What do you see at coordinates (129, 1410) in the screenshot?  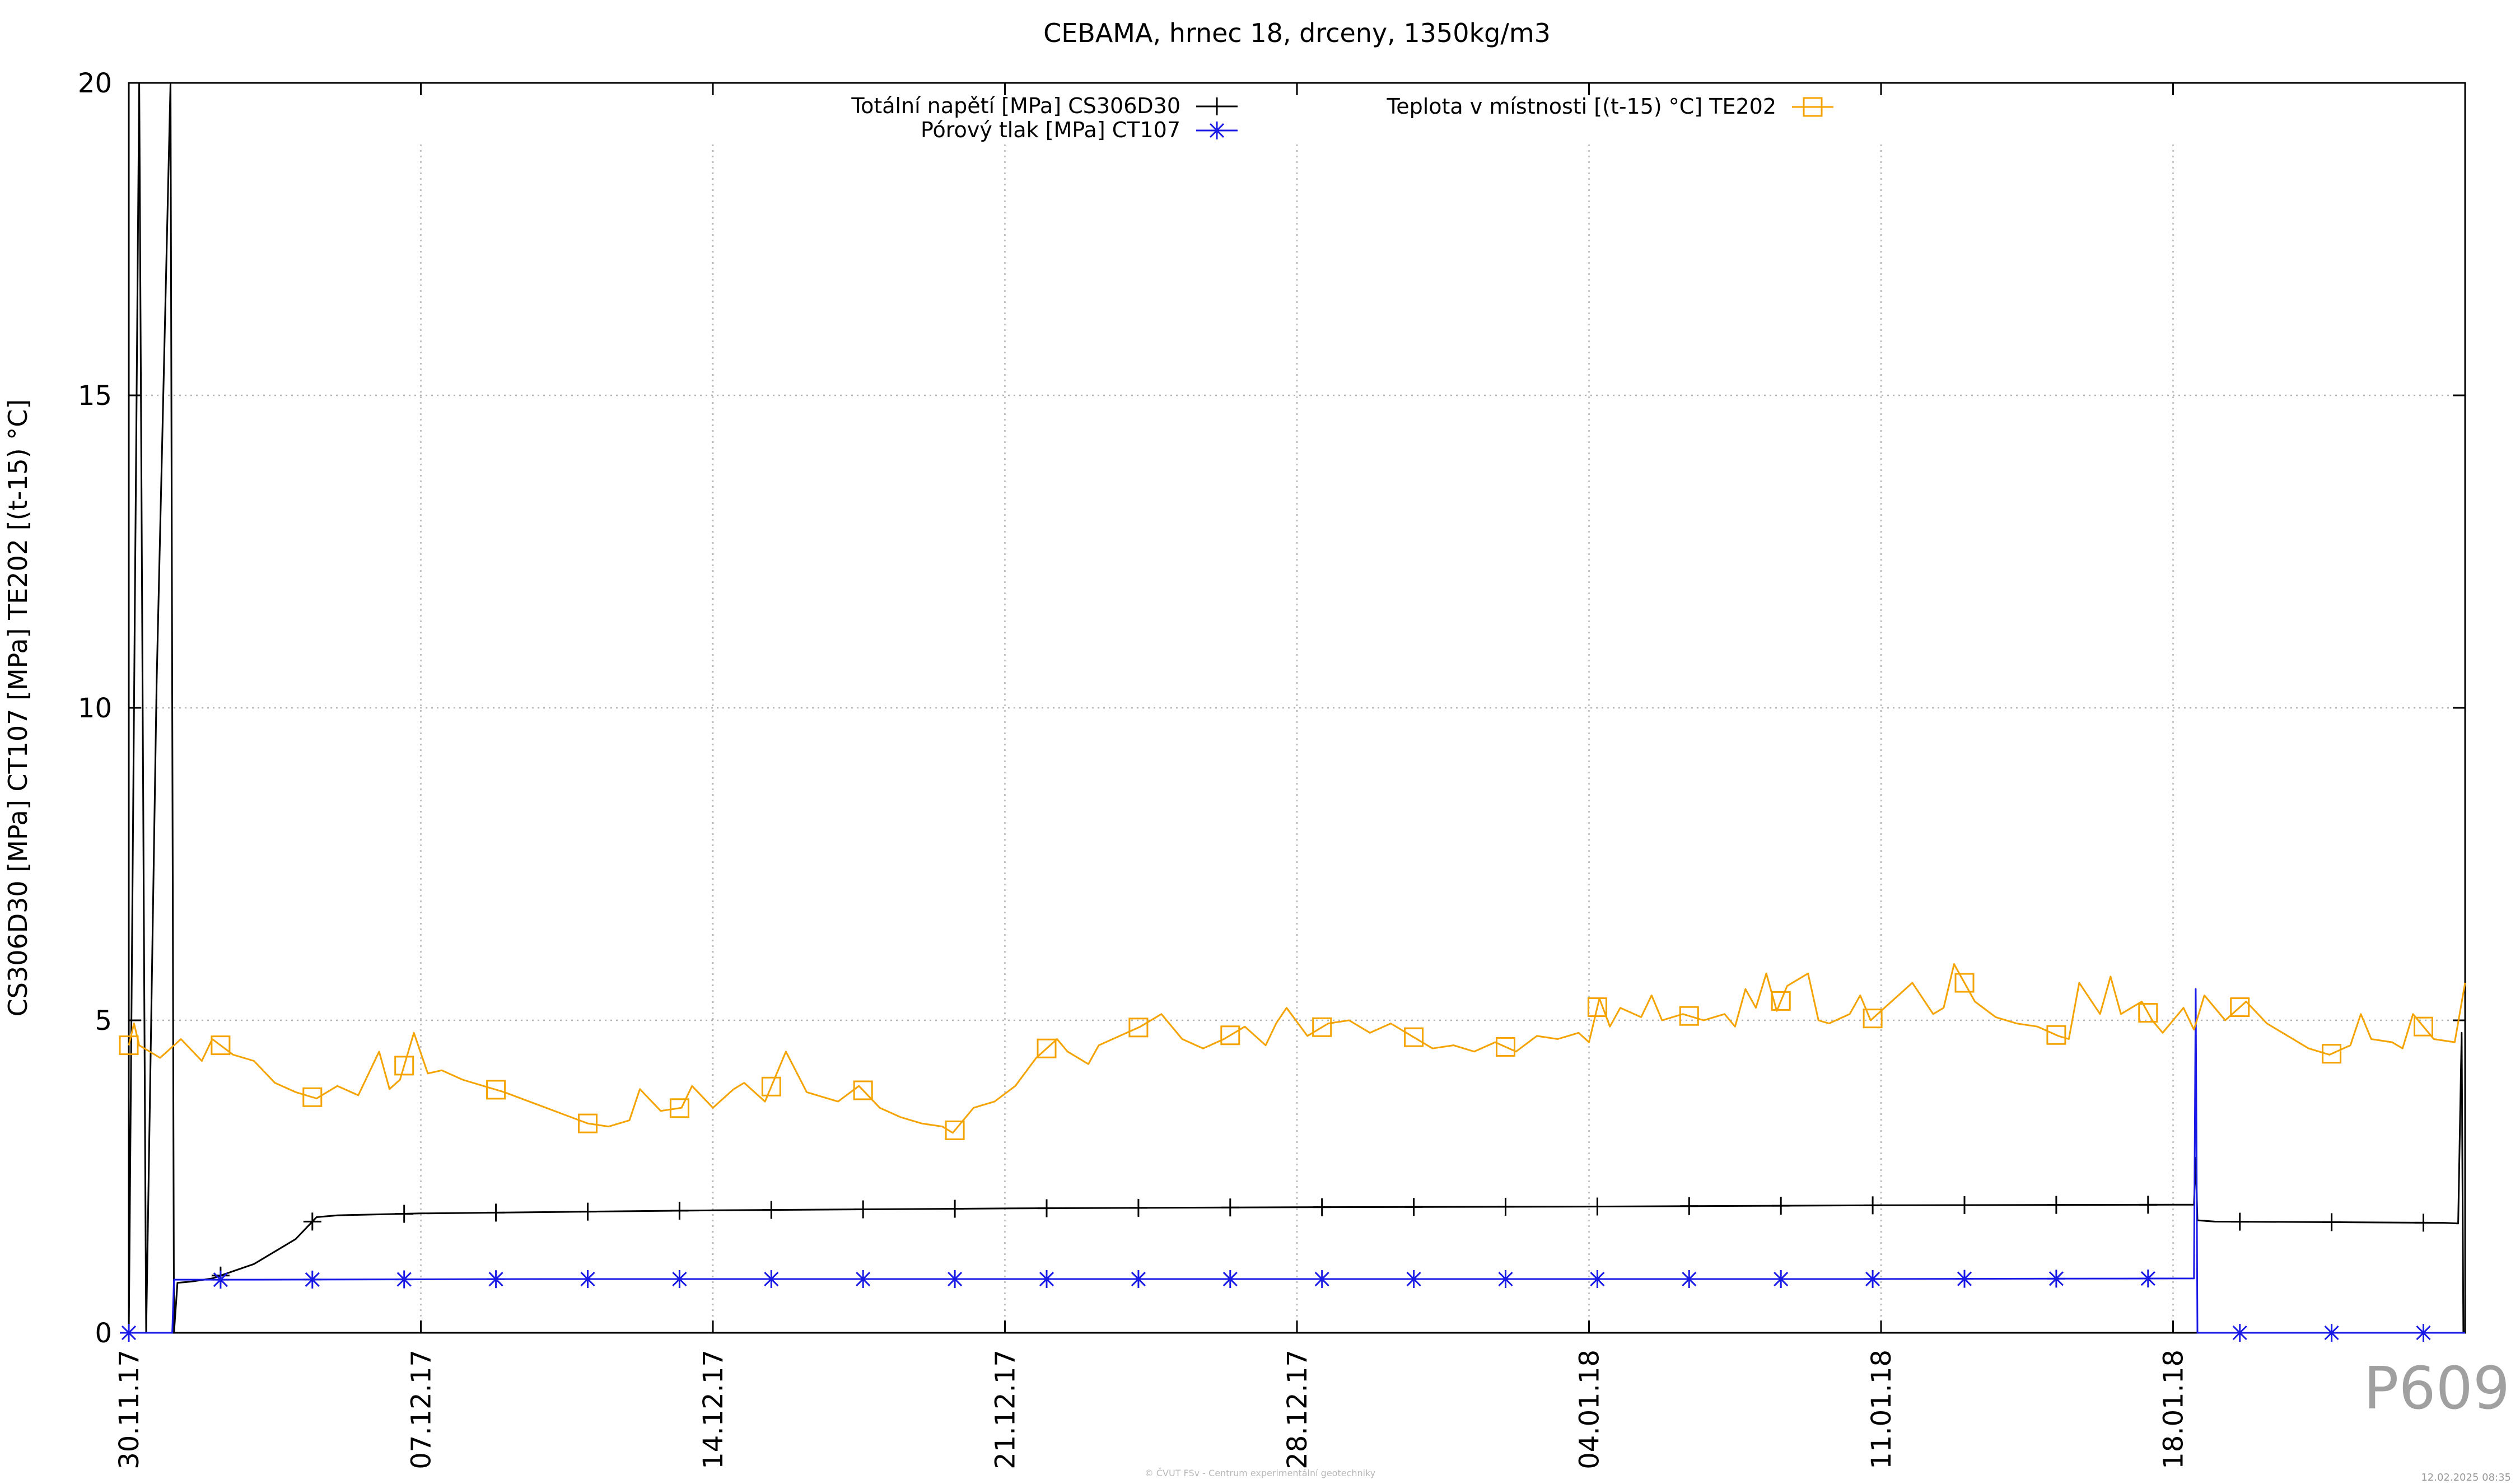 I see `x-tick-label: 30.11.17` at bounding box center [129, 1410].